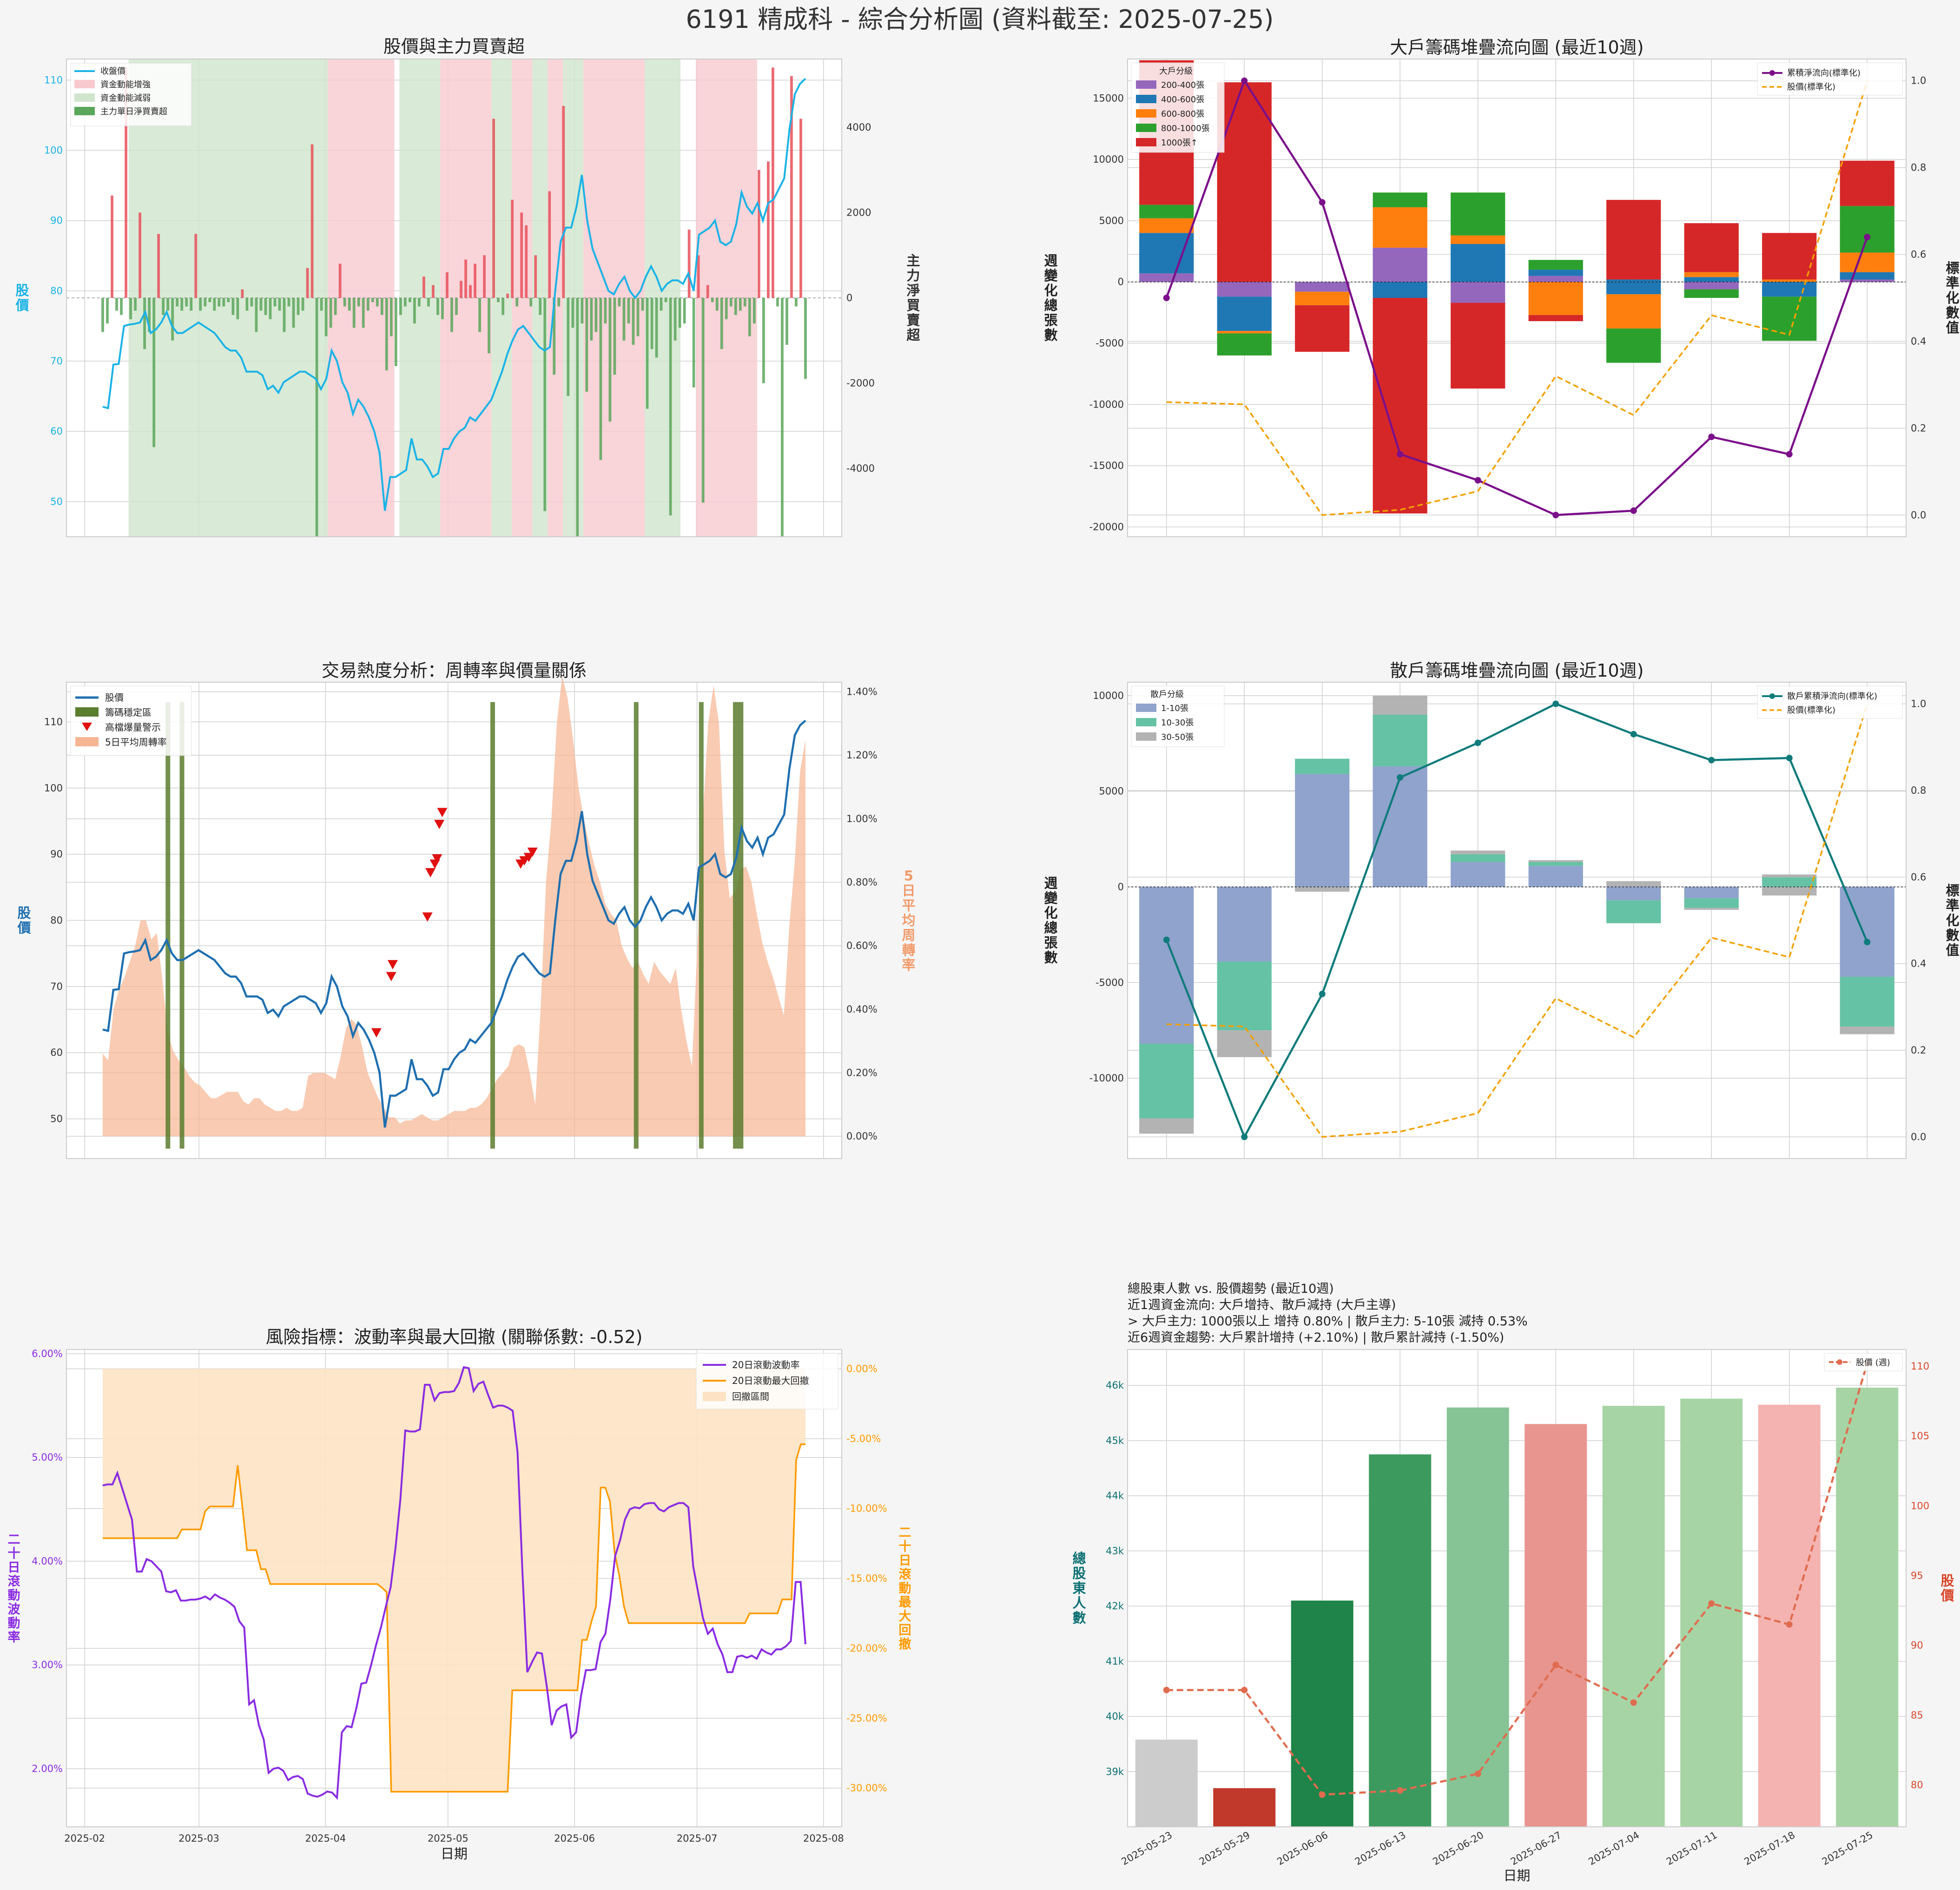 Image resolution: width=1960 pixels, height=1890 pixels. Describe the element at coordinates (1185, 128) in the screenshot. I see `legend-label: 800-1000張` at that location.